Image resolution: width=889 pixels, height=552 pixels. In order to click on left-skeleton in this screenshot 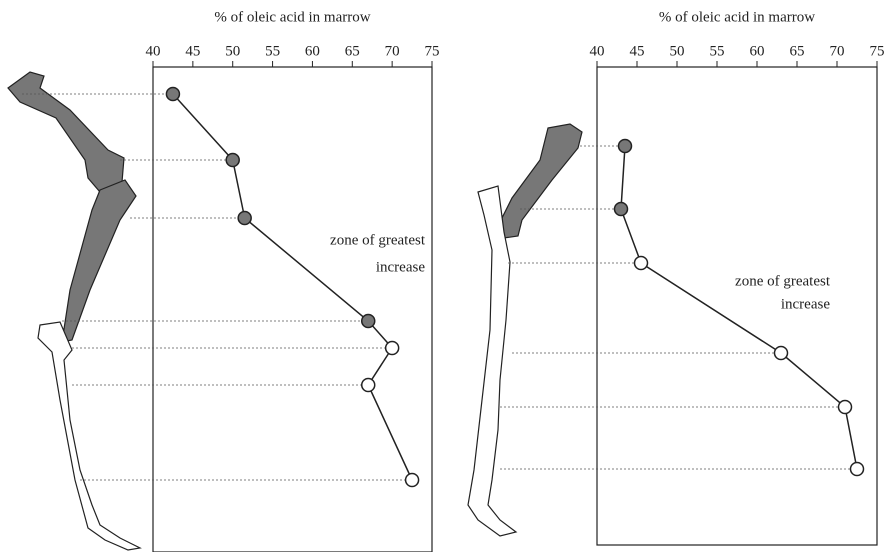, I will do `click(74, 311)`.